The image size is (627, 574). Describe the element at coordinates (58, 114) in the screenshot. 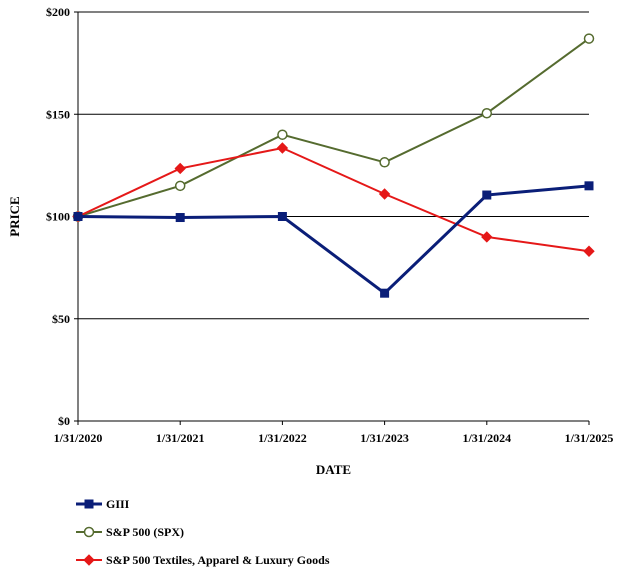

I see `y-tick-label: $150` at that location.